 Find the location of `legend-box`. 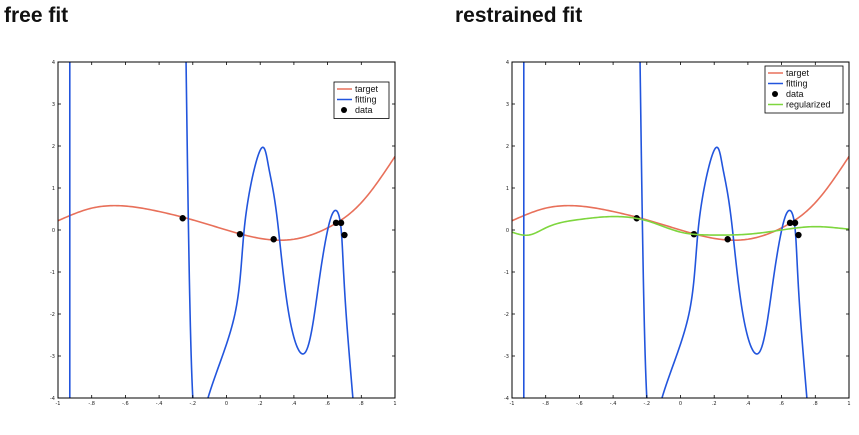

legend-box is located at coordinates (804, 89).